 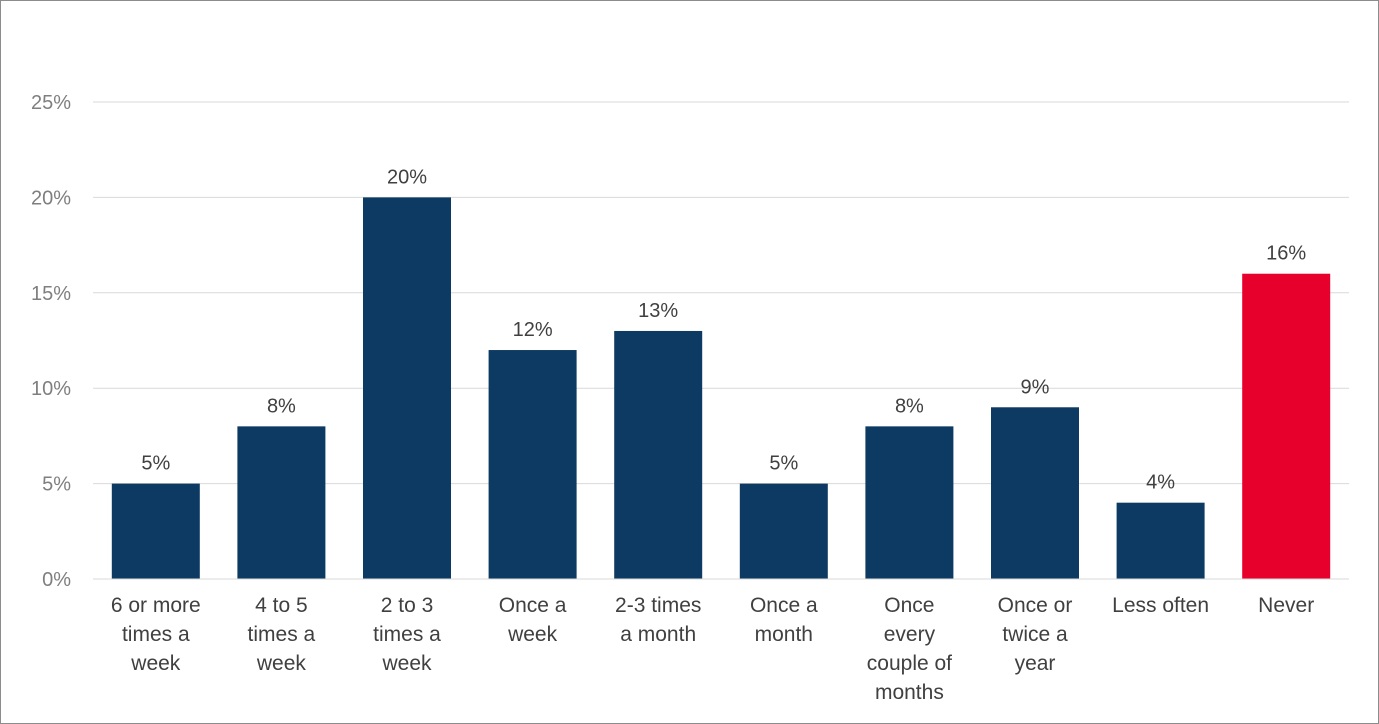 I want to click on category-label: Never, so click(x=1286, y=605).